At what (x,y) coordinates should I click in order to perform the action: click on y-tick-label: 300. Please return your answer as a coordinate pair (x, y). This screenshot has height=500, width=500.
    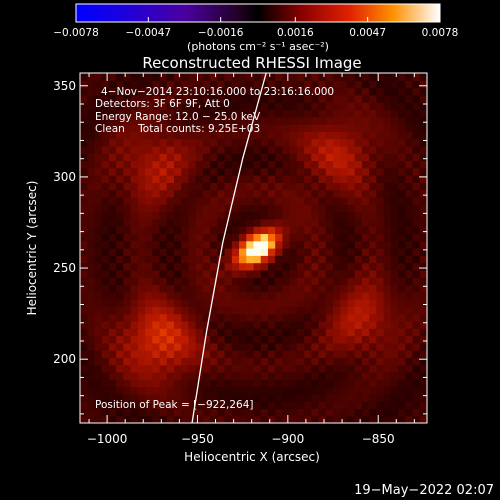
    Looking at the image, I should click on (64, 177).